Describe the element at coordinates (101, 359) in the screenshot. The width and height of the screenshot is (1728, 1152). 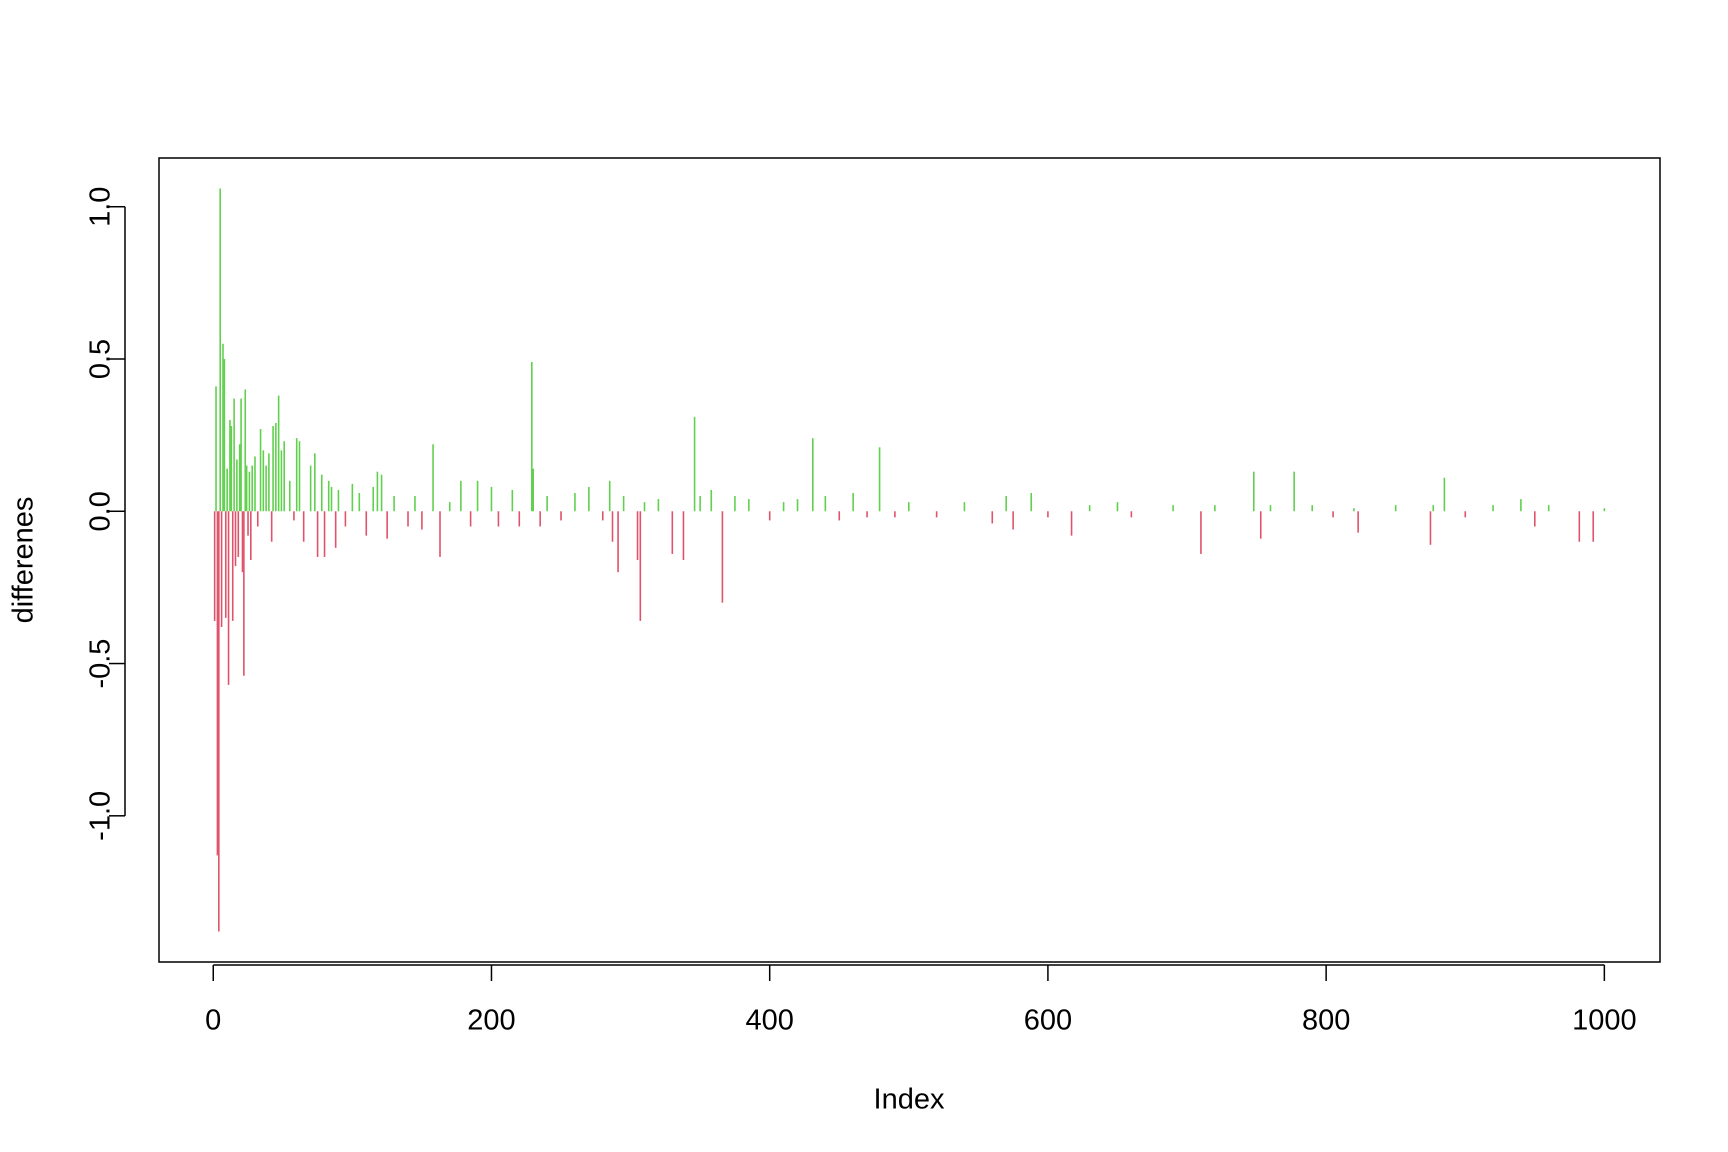
I see `y-tick-label: 0.5` at that location.